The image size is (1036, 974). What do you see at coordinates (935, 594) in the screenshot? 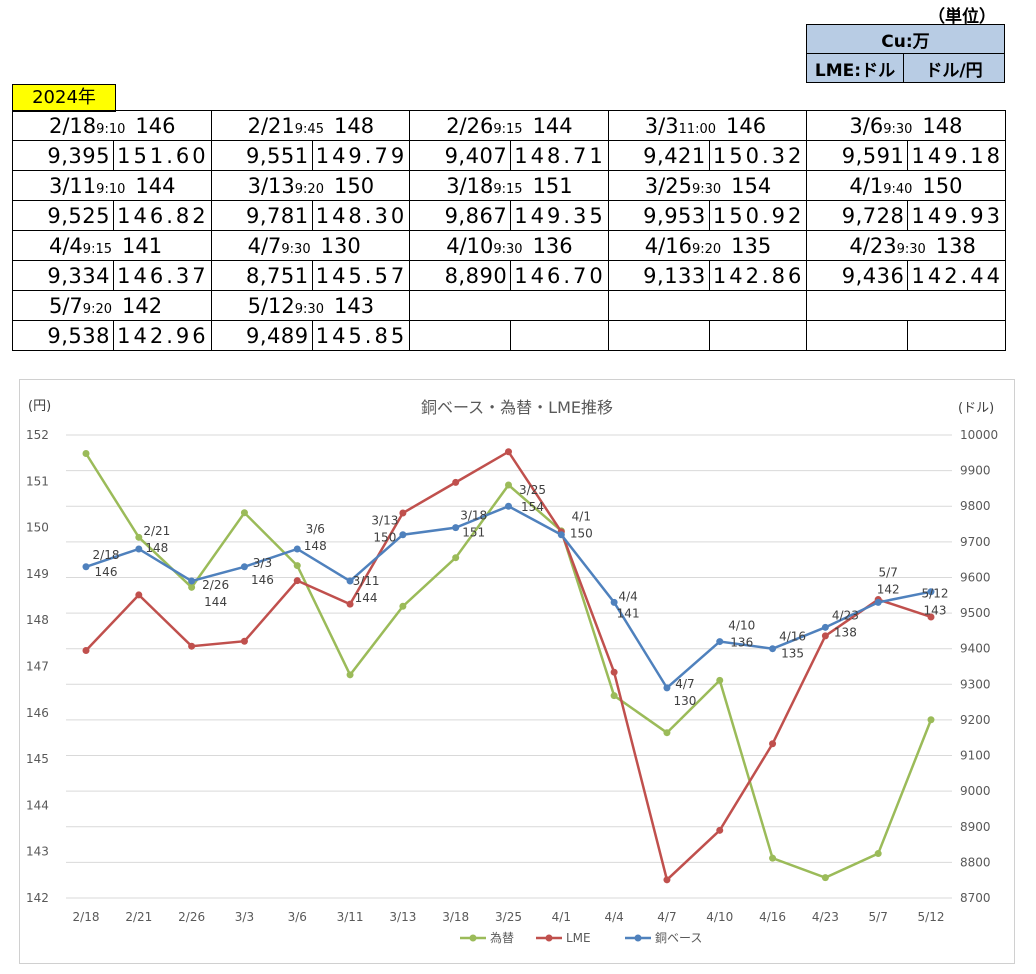
I see `point-label-date: 5/12` at bounding box center [935, 594].